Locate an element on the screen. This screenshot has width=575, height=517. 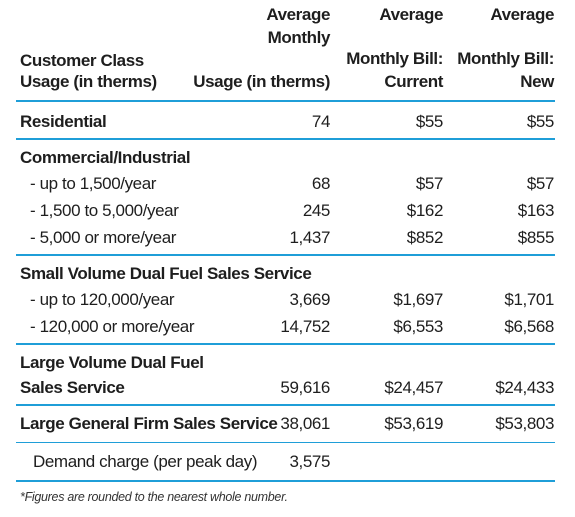
row-current-bill: $852 is located at coordinates (425, 237).